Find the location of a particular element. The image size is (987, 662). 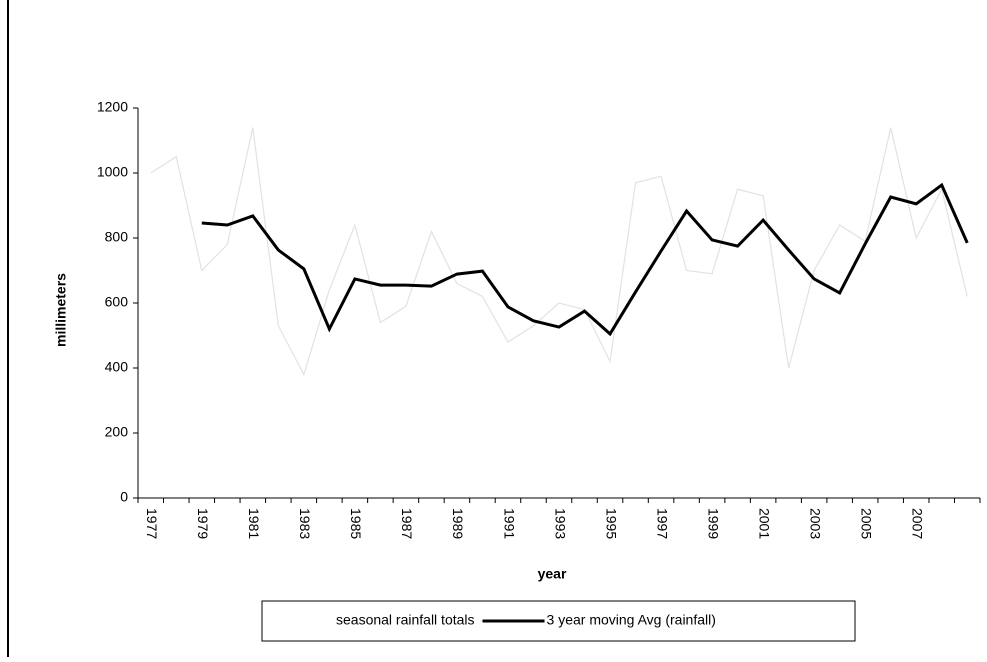

x-tick-label: 1985 is located at coordinates (356, 523).